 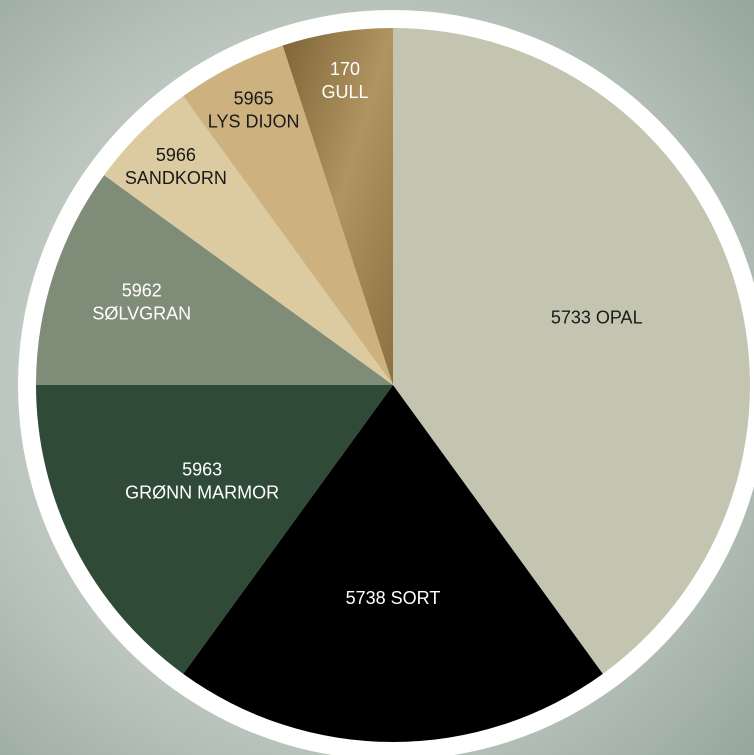 What do you see at coordinates (141, 314) in the screenshot?
I see `slice-label: SØLVGRAN` at bounding box center [141, 314].